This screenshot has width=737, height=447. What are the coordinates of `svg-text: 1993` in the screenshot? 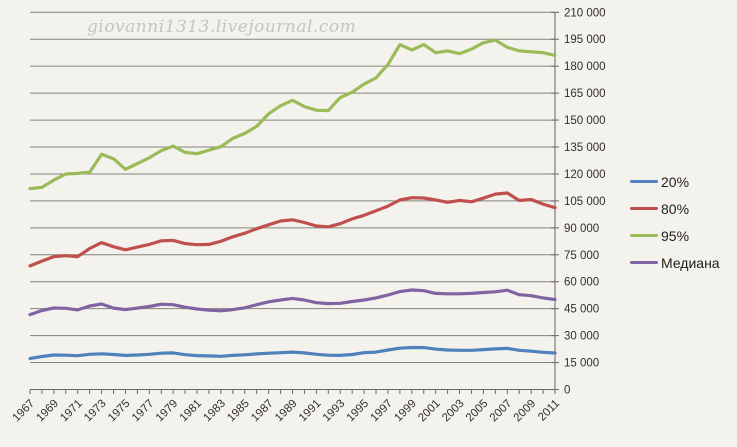 It's located at (334, 411).